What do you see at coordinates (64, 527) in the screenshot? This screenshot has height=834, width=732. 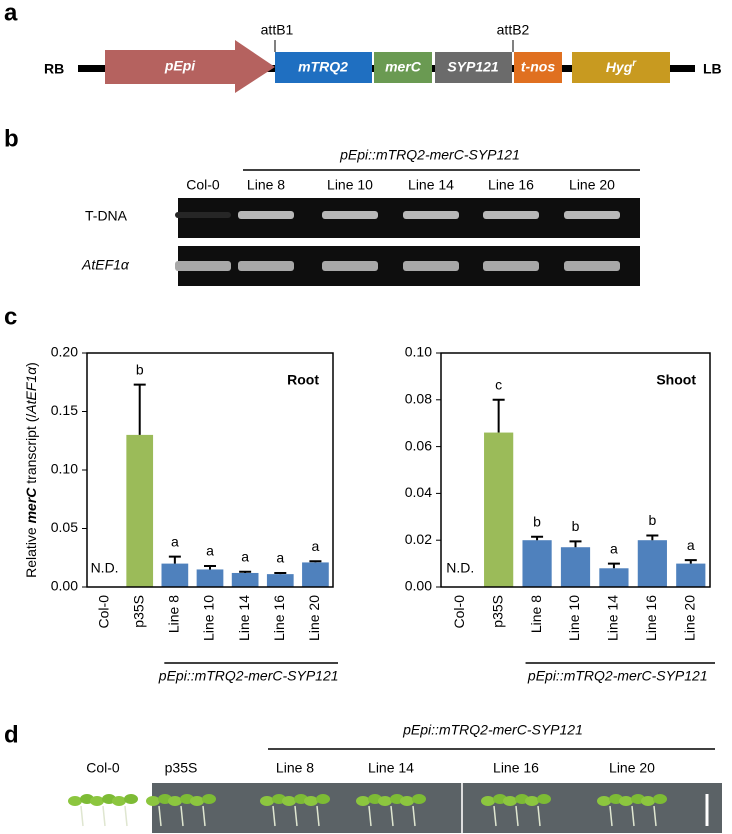 I see `y-tick-label: 0.05` at bounding box center [64, 527].